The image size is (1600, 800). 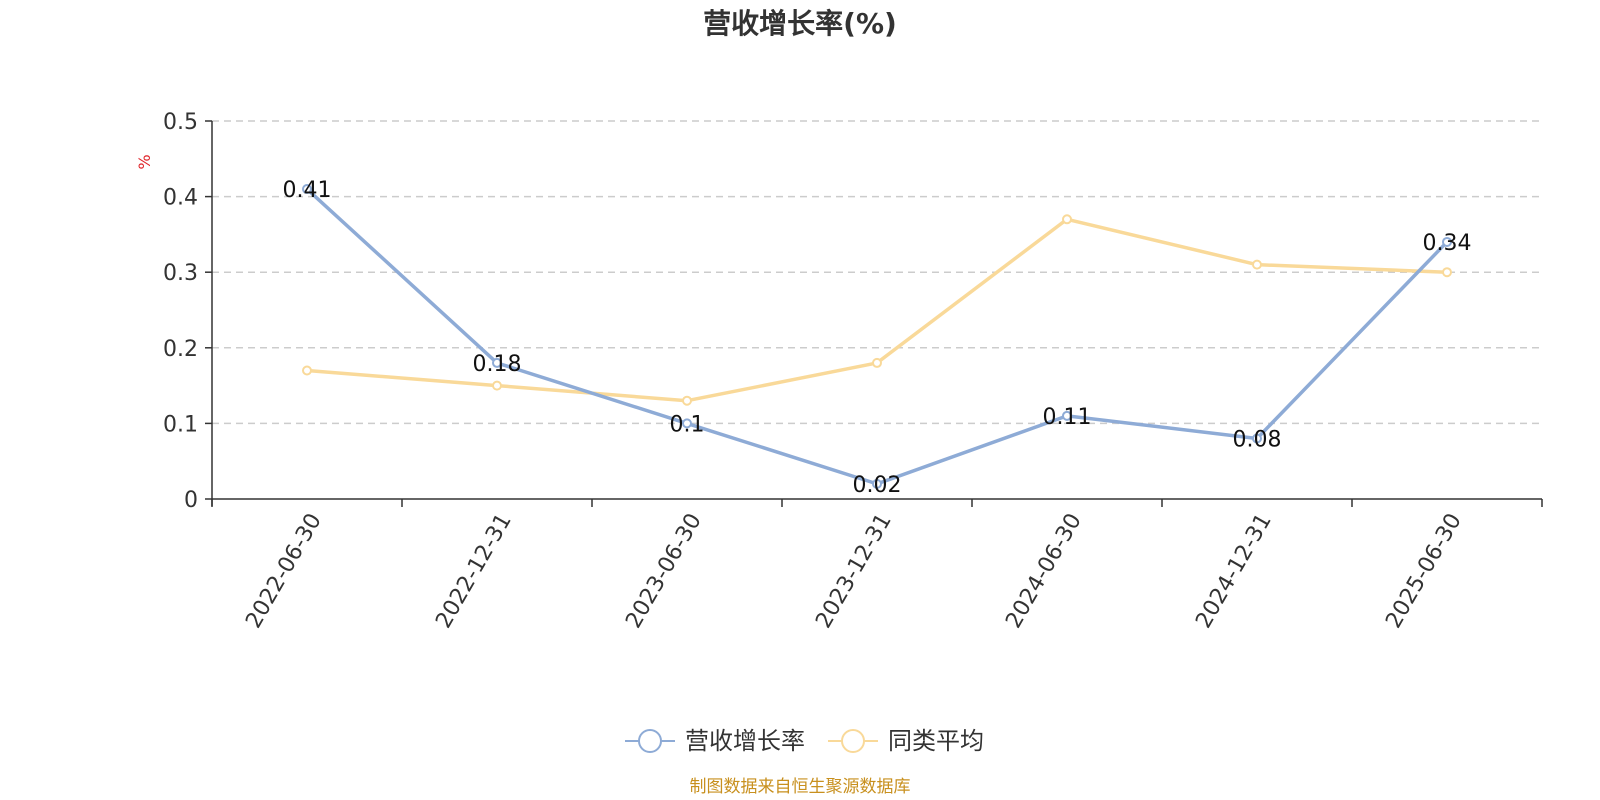 I want to click on y-tick-label: 0.5, so click(x=180, y=122).